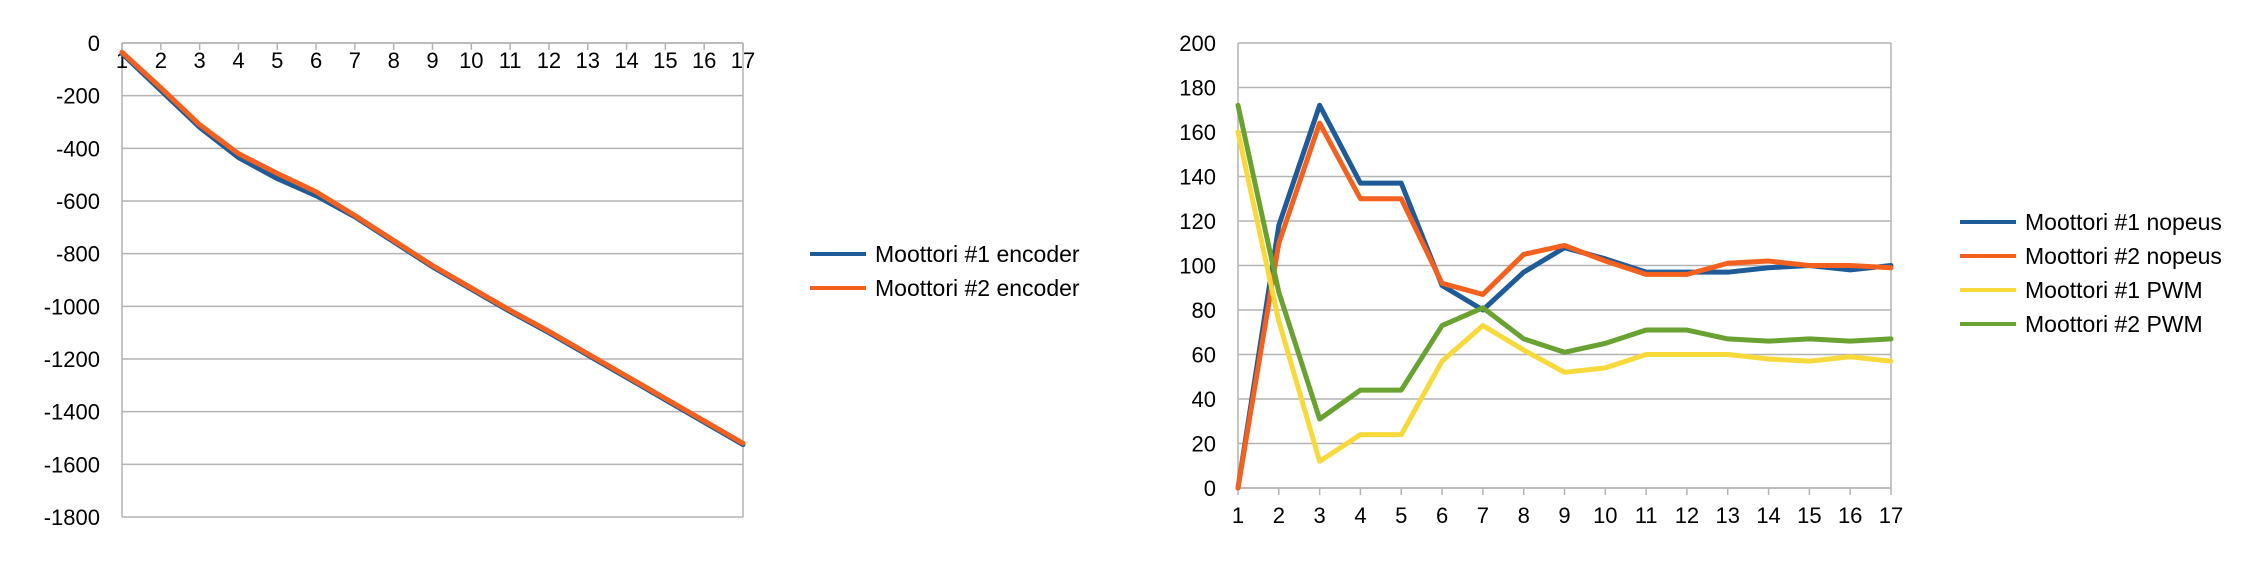 The height and width of the screenshot is (564, 2250). Describe the element at coordinates (2123, 256) in the screenshot. I see `legend-label-moottori-2-nopeus: Moottori #2 nopeus` at that location.